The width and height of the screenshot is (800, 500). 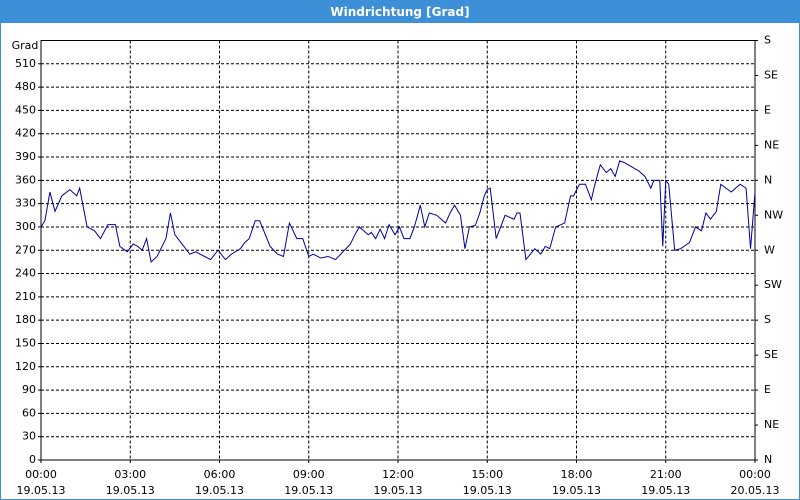 I want to click on y-tick-label: 30, so click(x=29, y=436).